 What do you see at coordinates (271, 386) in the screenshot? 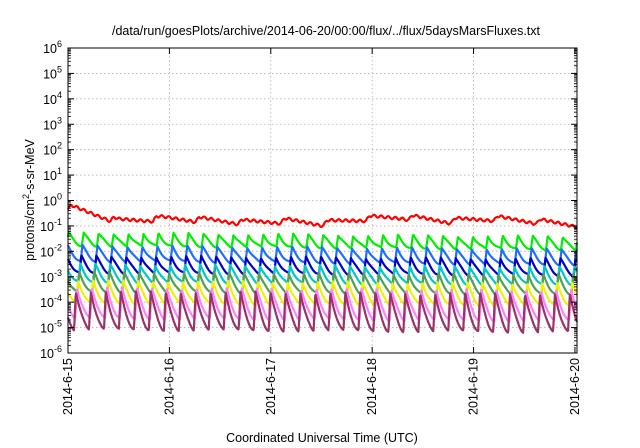
I see `x-tick-label: 2014-6-17` at bounding box center [271, 386].